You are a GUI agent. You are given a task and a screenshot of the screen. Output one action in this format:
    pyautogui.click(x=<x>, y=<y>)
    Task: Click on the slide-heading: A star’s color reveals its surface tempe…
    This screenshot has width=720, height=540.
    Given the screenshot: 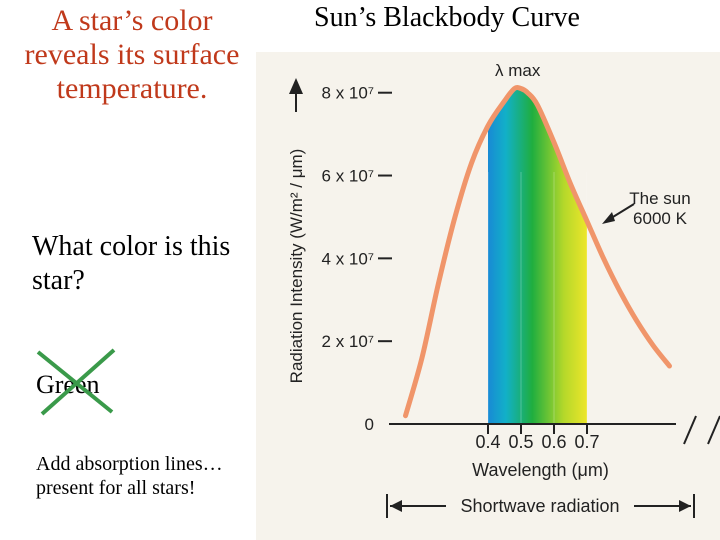 What is the action you would take?
    pyautogui.click(x=132, y=54)
    